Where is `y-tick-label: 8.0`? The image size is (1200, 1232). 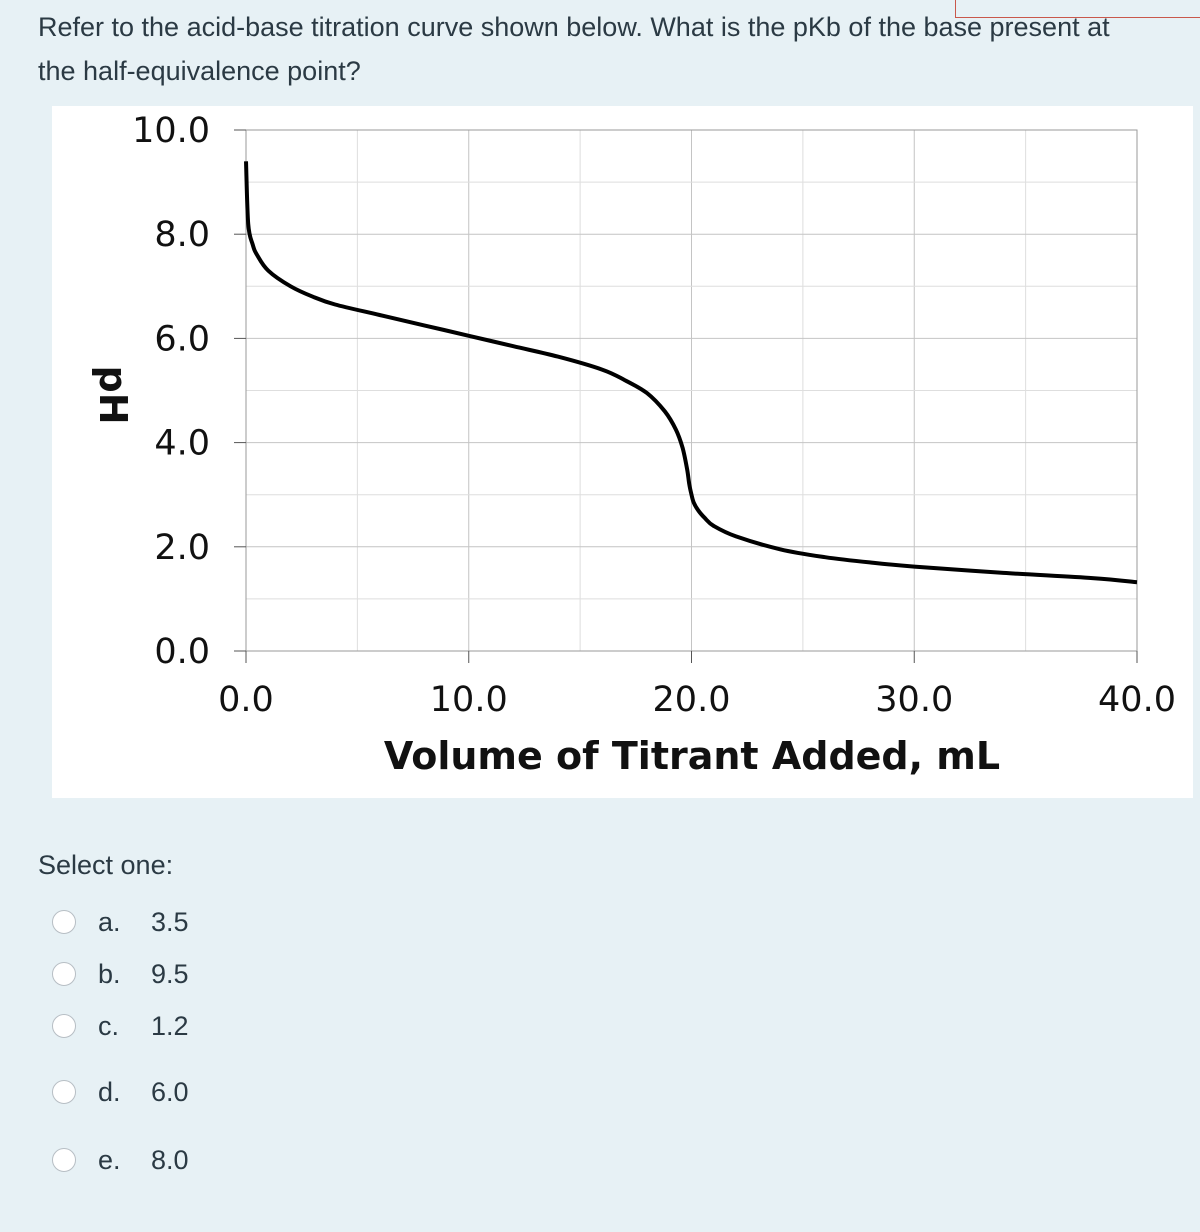
y-tick-label: 8.0 is located at coordinates (182, 235).